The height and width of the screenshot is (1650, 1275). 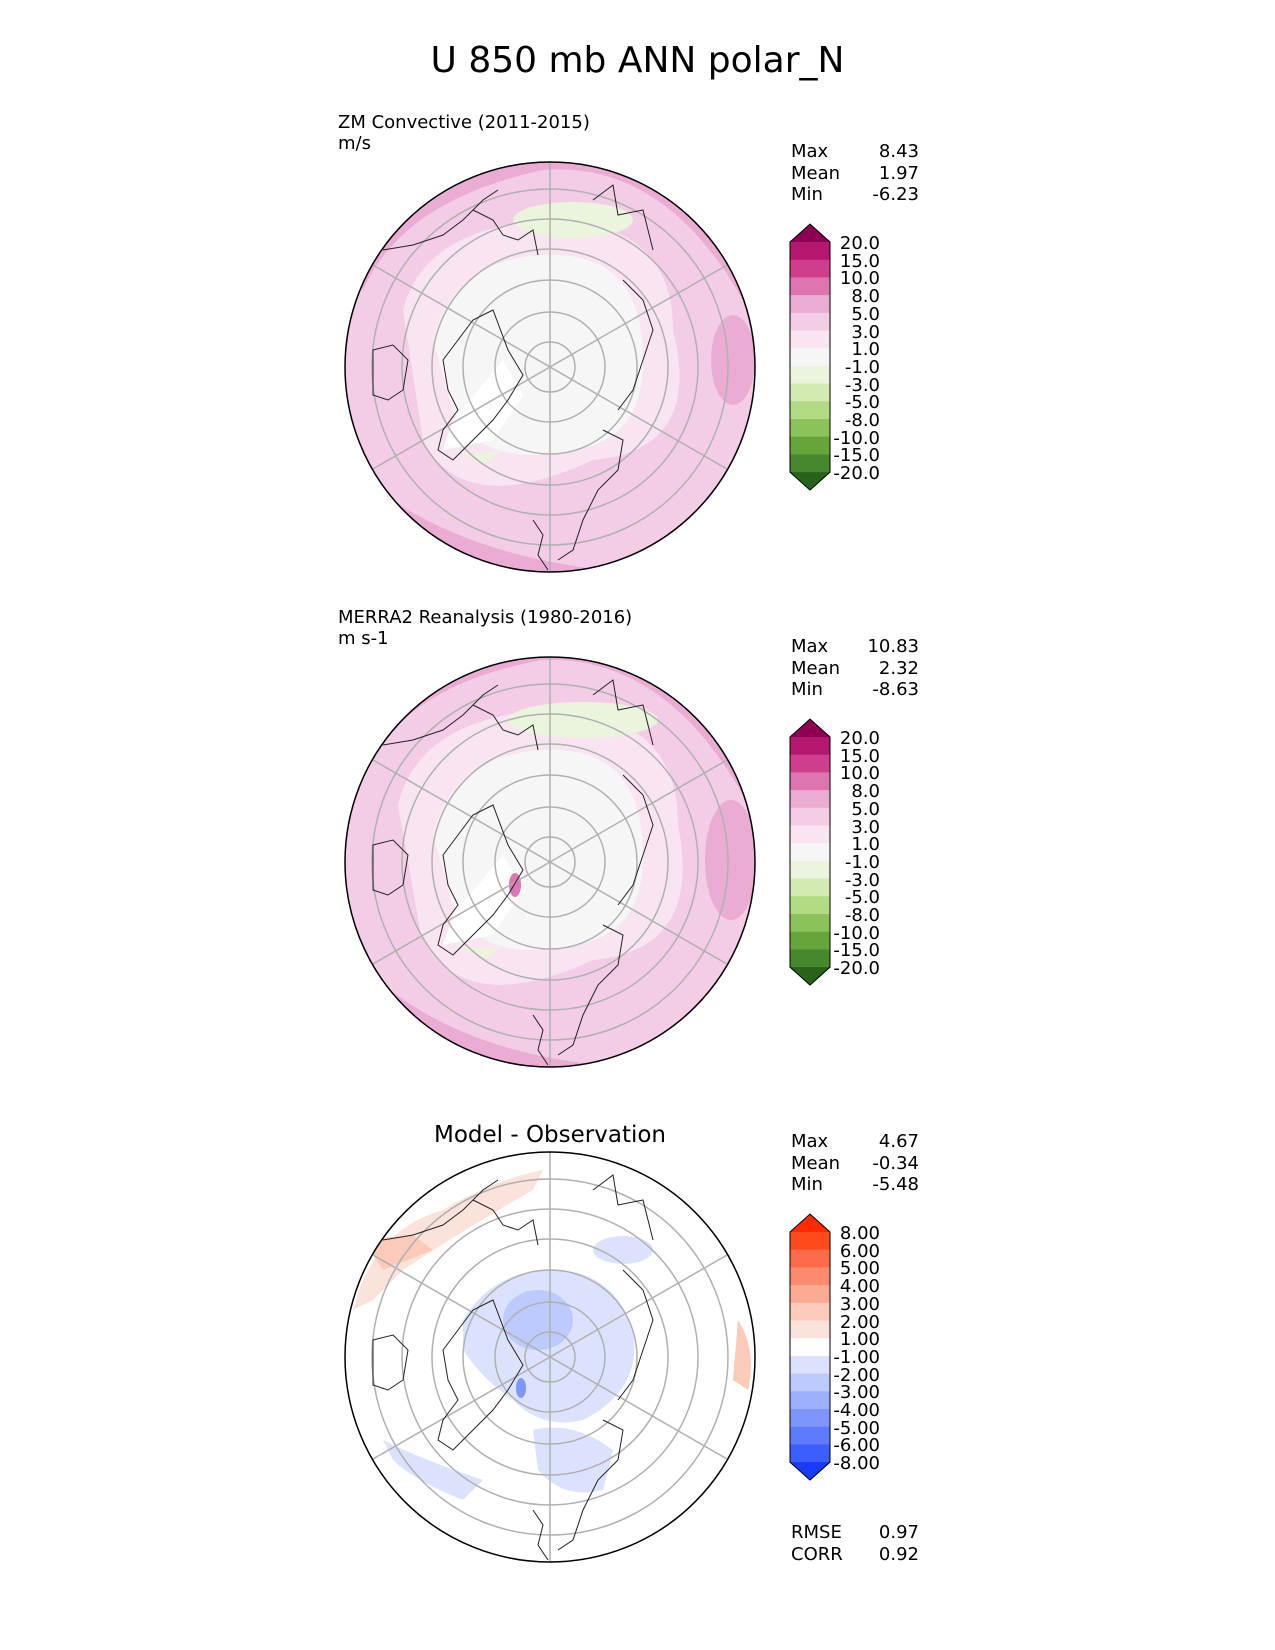 I want to click on stat-value: 0.92, so click(x=898, y=1554).